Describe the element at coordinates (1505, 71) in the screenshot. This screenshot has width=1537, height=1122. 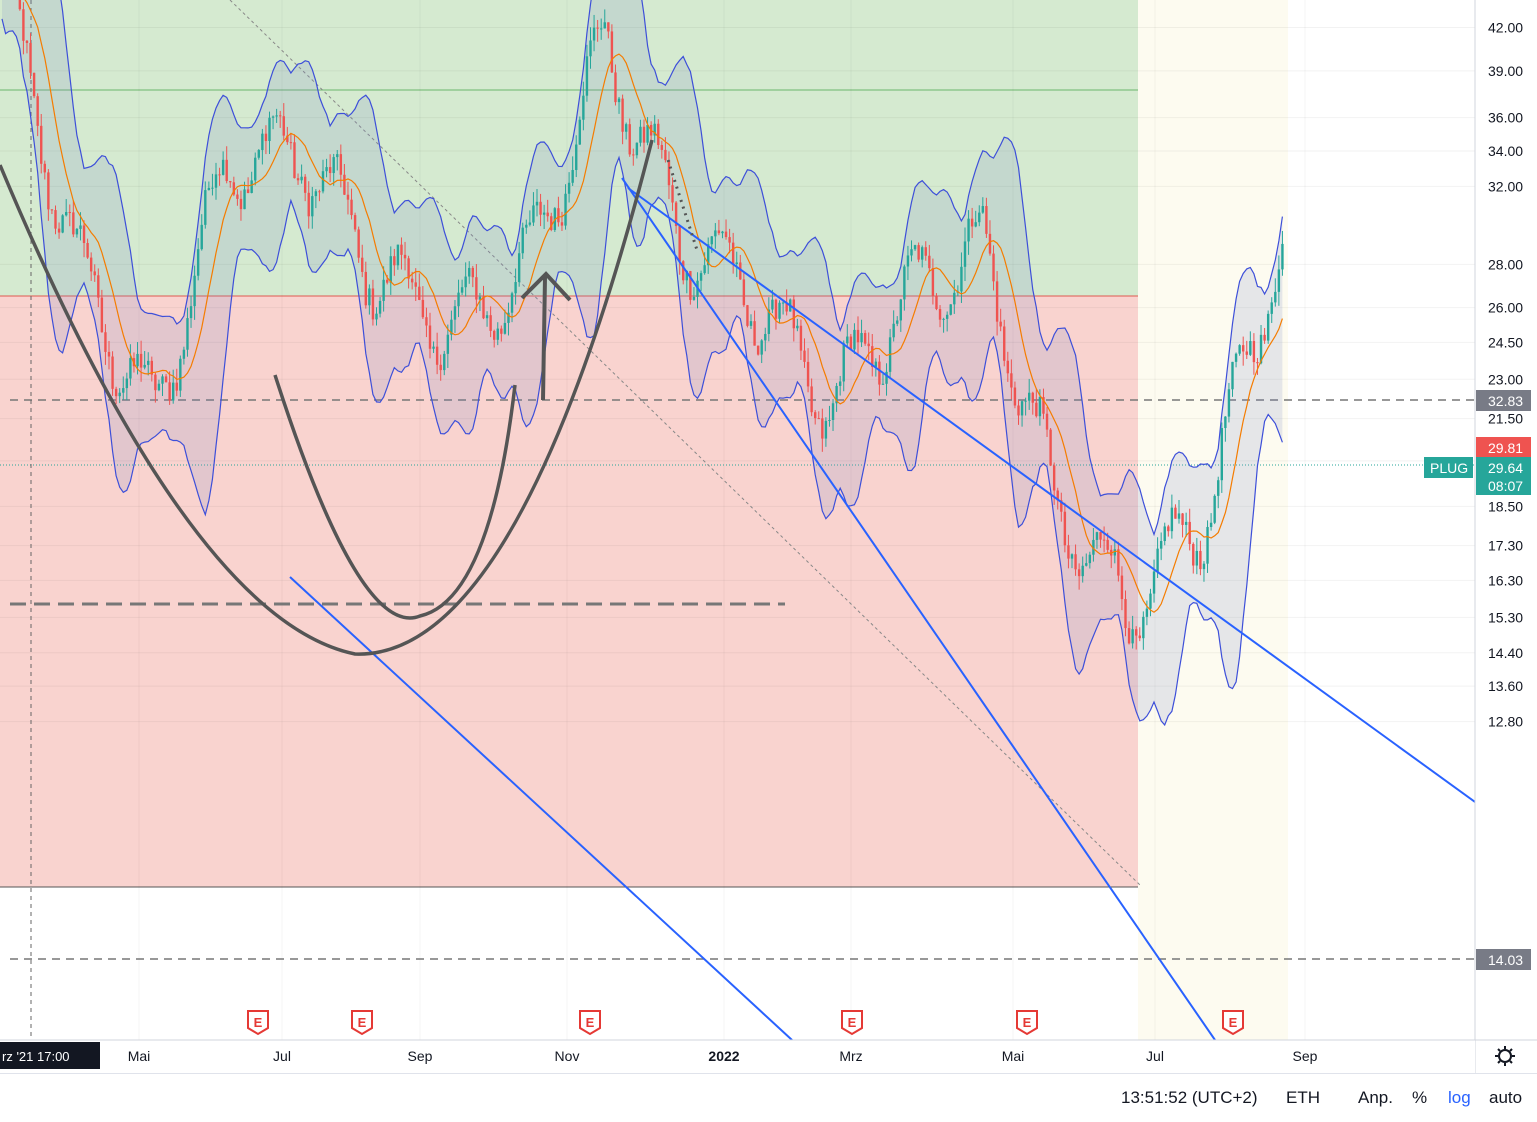
I see `price-tick-label: 39.00` at that location.